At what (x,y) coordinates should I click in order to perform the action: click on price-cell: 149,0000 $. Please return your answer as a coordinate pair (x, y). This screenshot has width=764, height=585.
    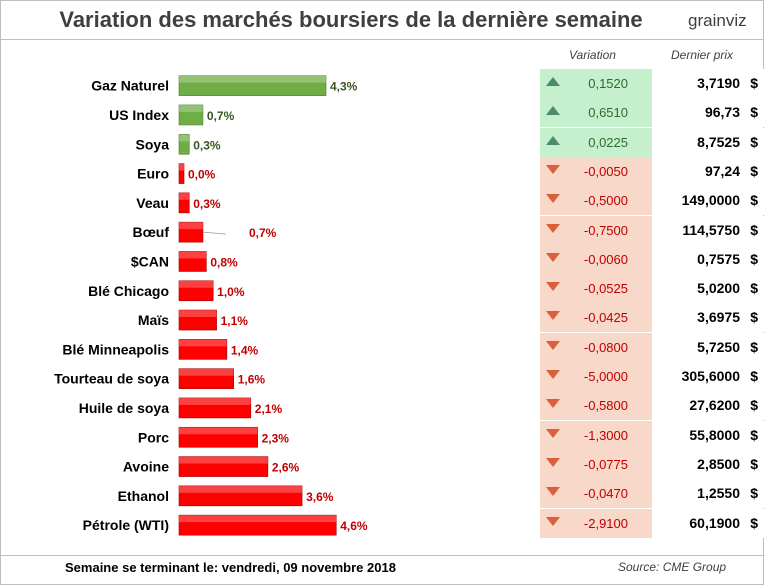
    Looking at the image, I should click on (708, 201).